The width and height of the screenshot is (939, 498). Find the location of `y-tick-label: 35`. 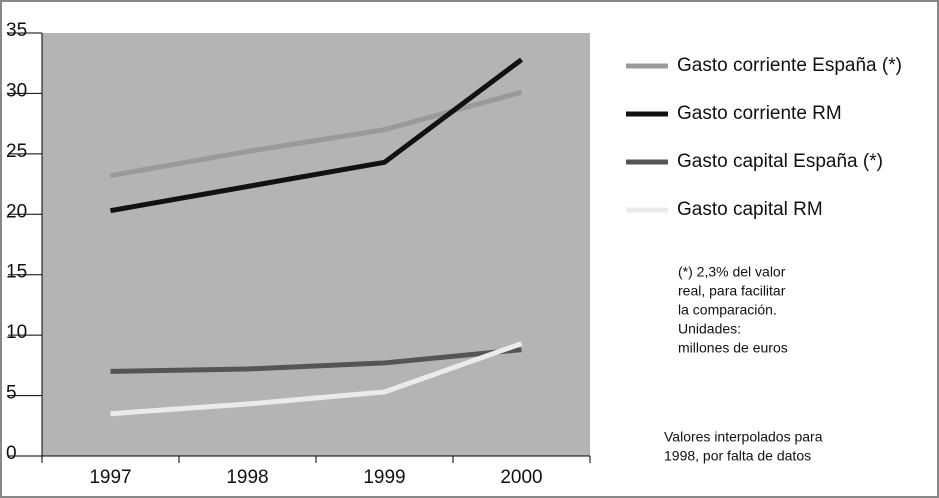

y-tick-label: 35 is located at coordinates (16, 30).